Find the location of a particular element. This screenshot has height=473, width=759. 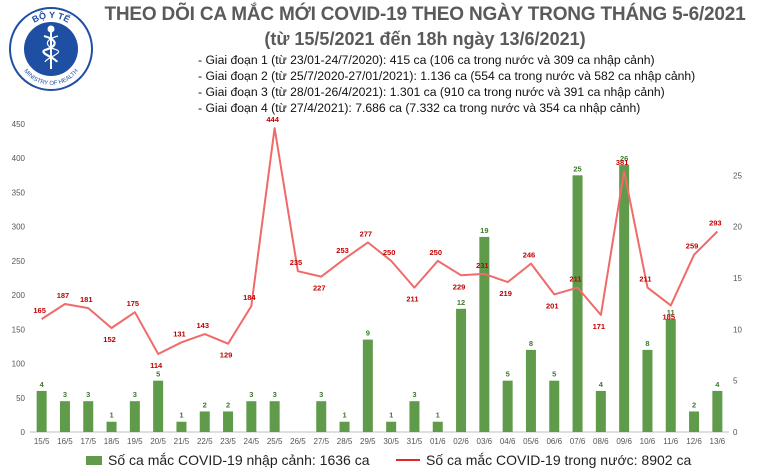

line-data-label: 187 is located at coordinates (63, 295).